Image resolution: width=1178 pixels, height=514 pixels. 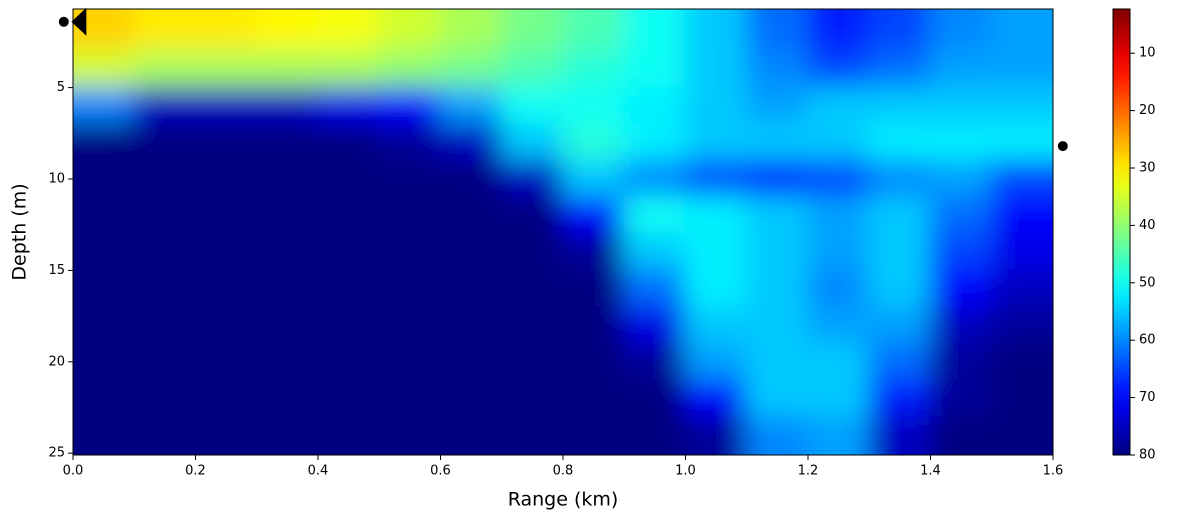 What do you see at coordinates (61, 87) in the screenshot?
I see `y-tick-label: 5` at bounding box center [61, 87].